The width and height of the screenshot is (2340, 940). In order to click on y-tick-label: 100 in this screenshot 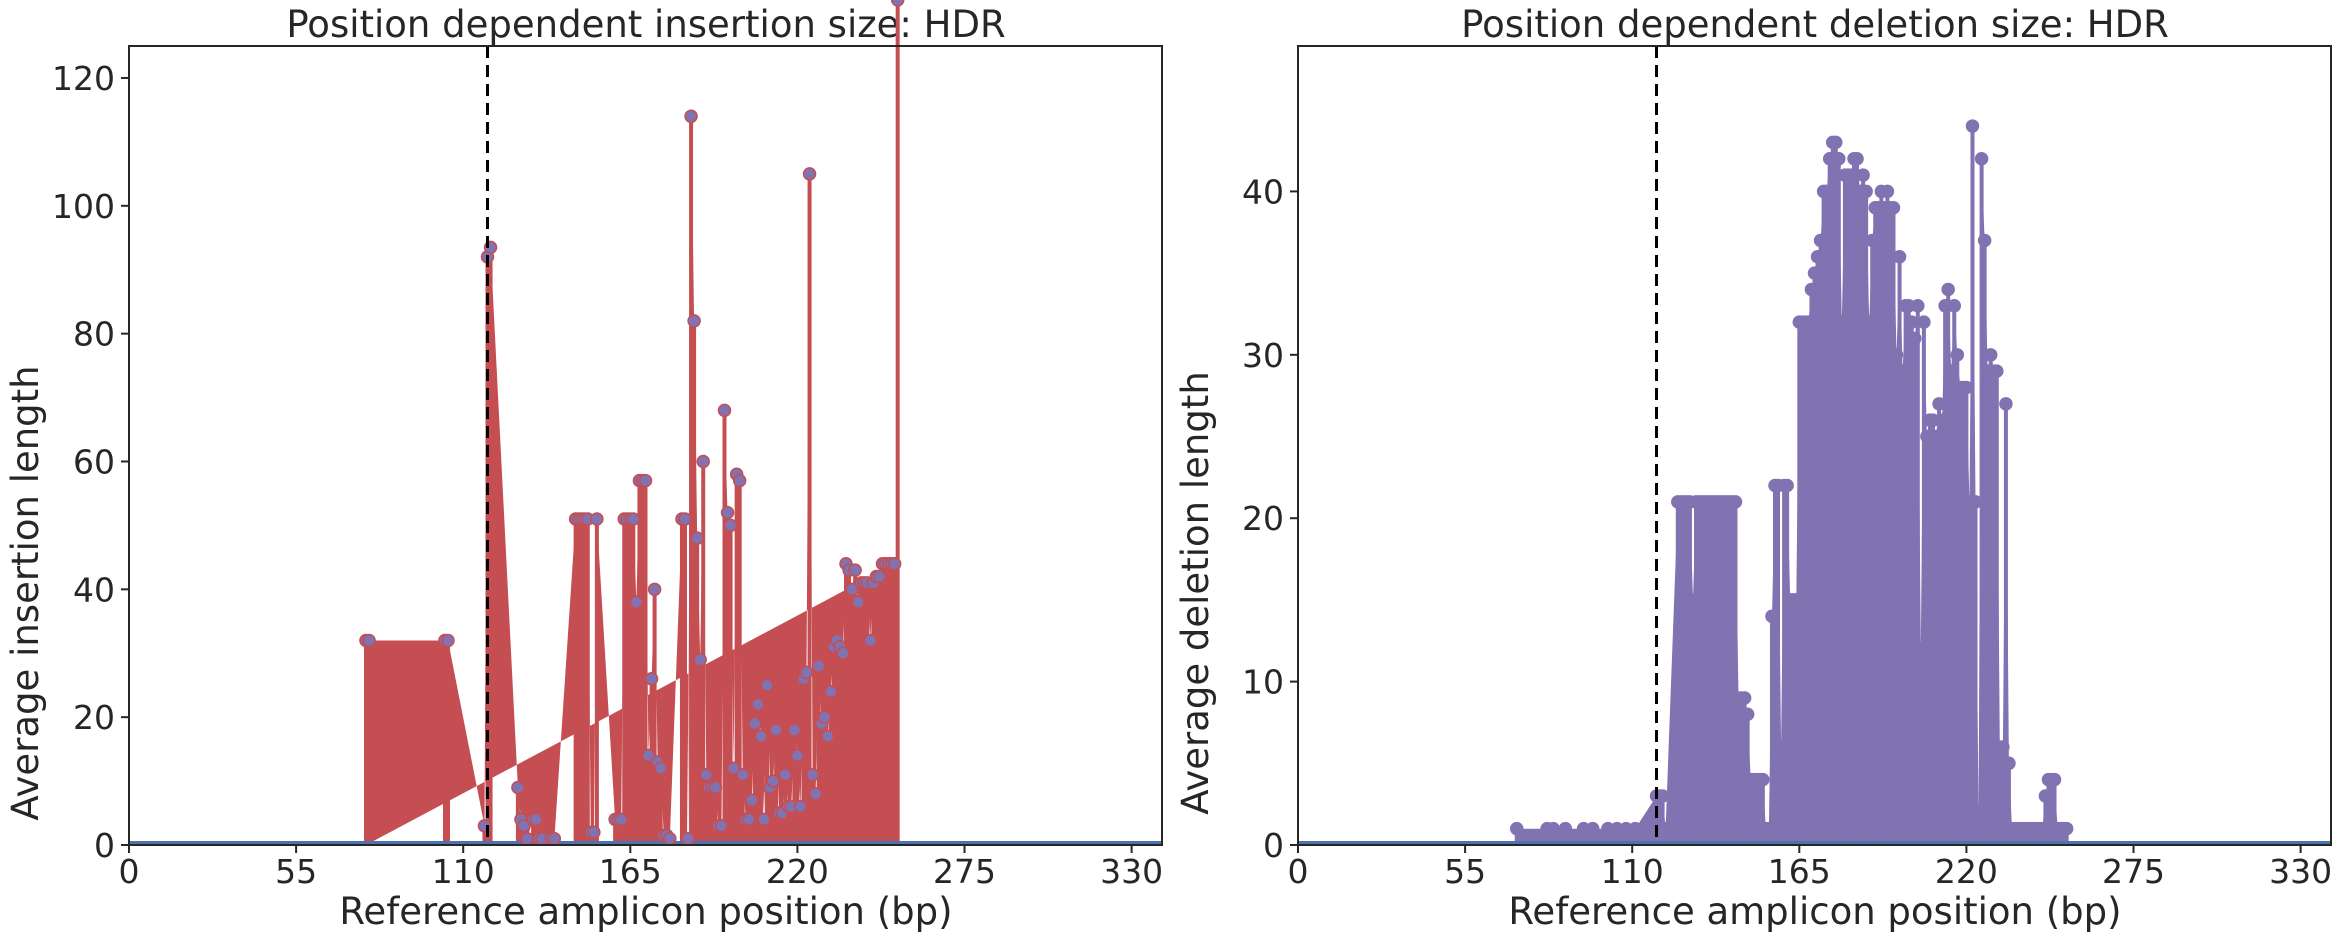, I will do `click(83, 206)`.